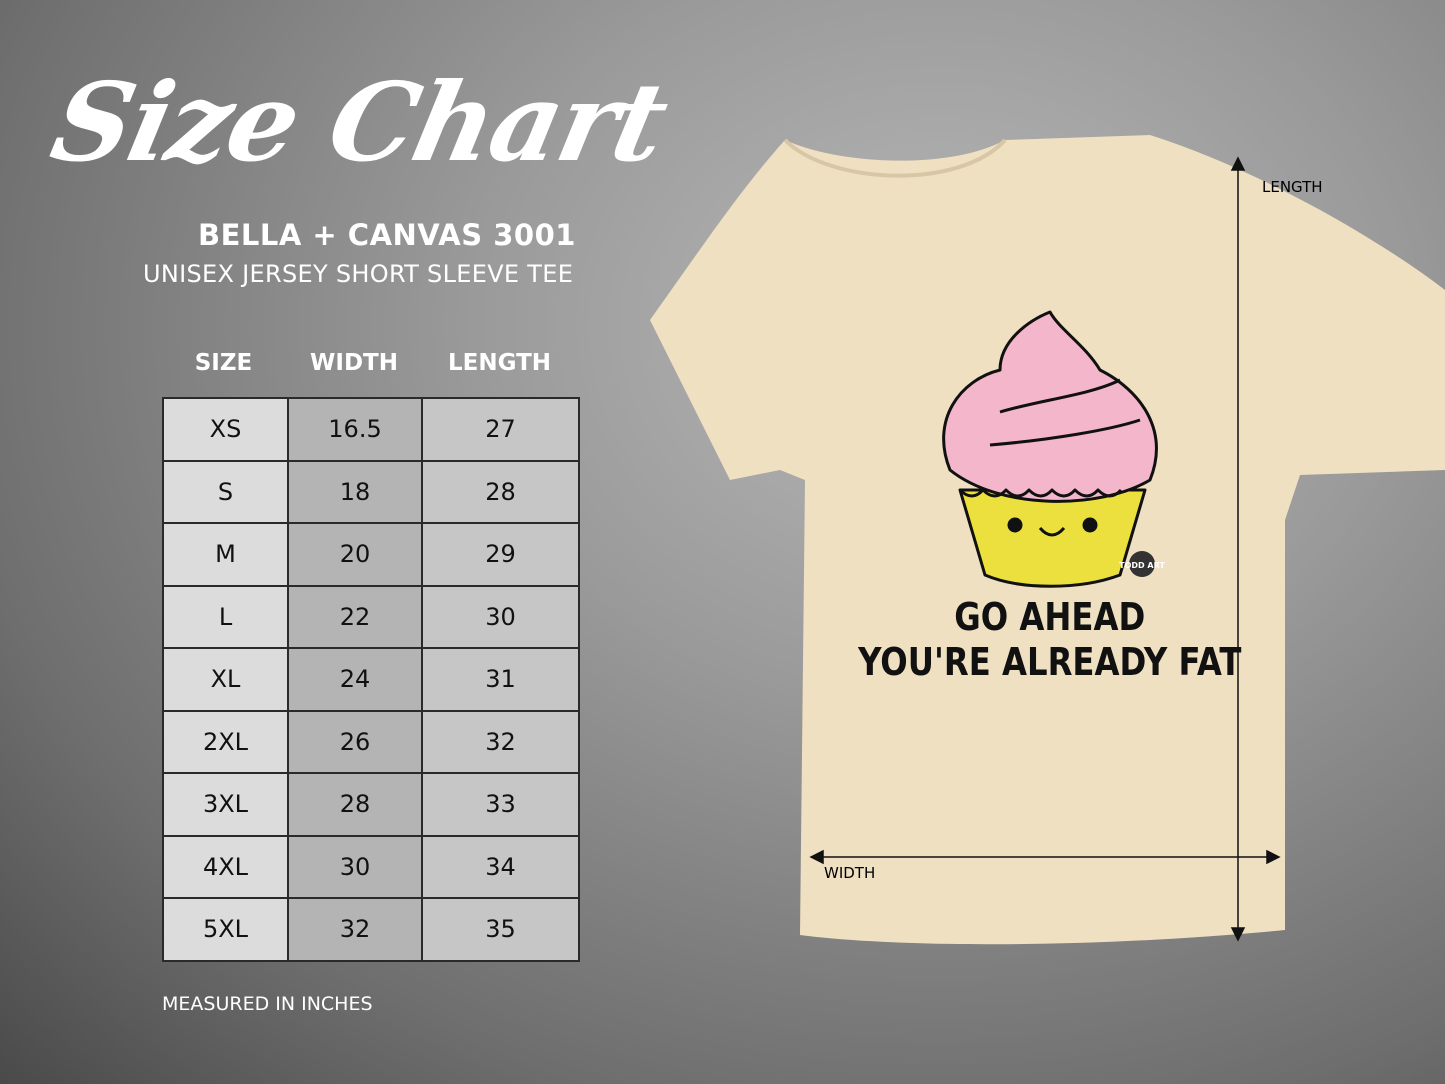 Image resolution: width=1445 pixels, height=1084 pixels. I want to click on size-cell: XL, so click(225, 679).